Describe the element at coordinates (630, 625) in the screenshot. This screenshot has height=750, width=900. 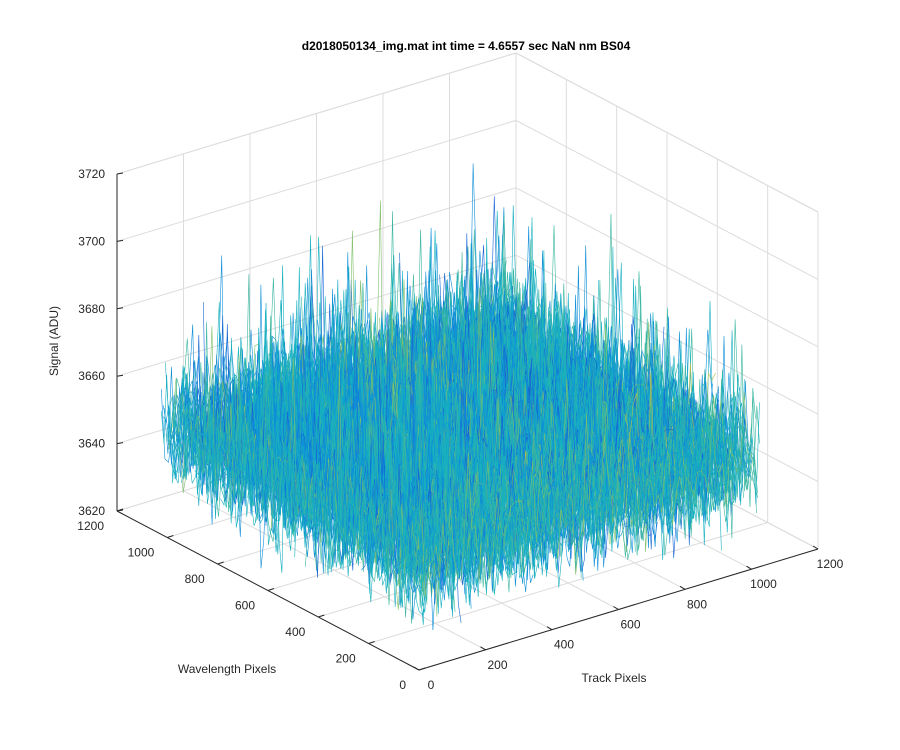
I see `x-tick-label: 600` at that location.